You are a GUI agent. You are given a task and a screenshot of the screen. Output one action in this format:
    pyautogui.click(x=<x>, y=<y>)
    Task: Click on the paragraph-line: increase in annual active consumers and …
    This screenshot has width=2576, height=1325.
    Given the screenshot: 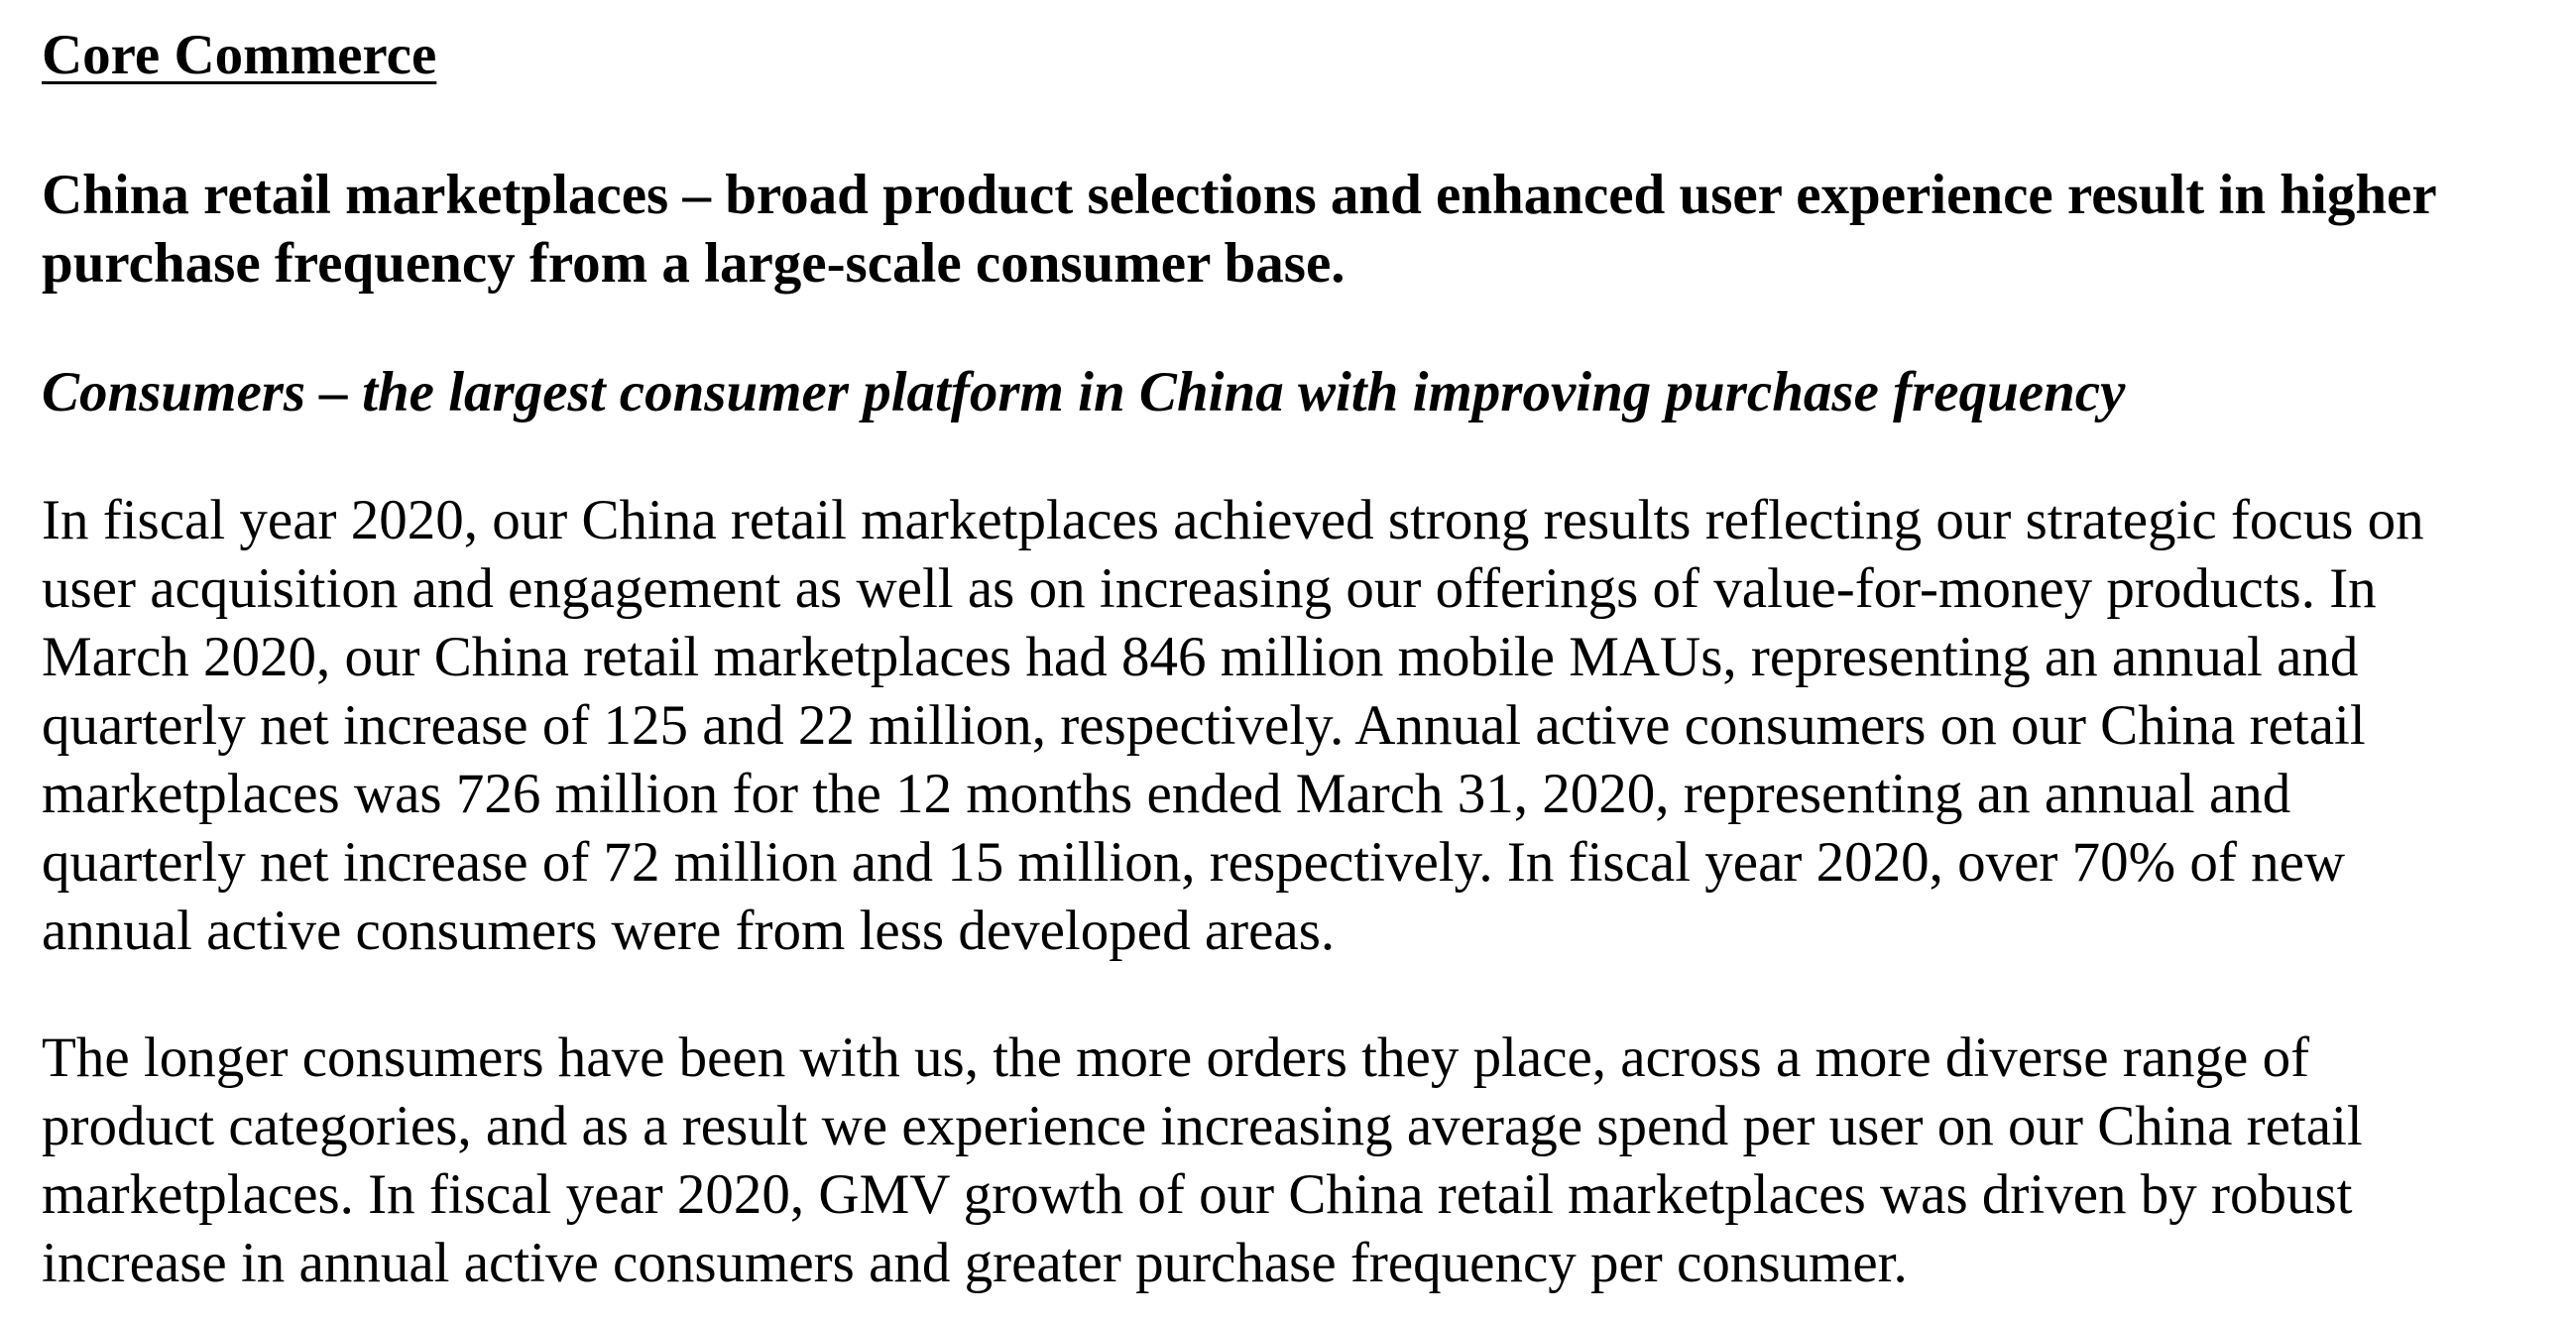 What is the action you would take?
    pyautogui.click(x=975, y=1263)
    